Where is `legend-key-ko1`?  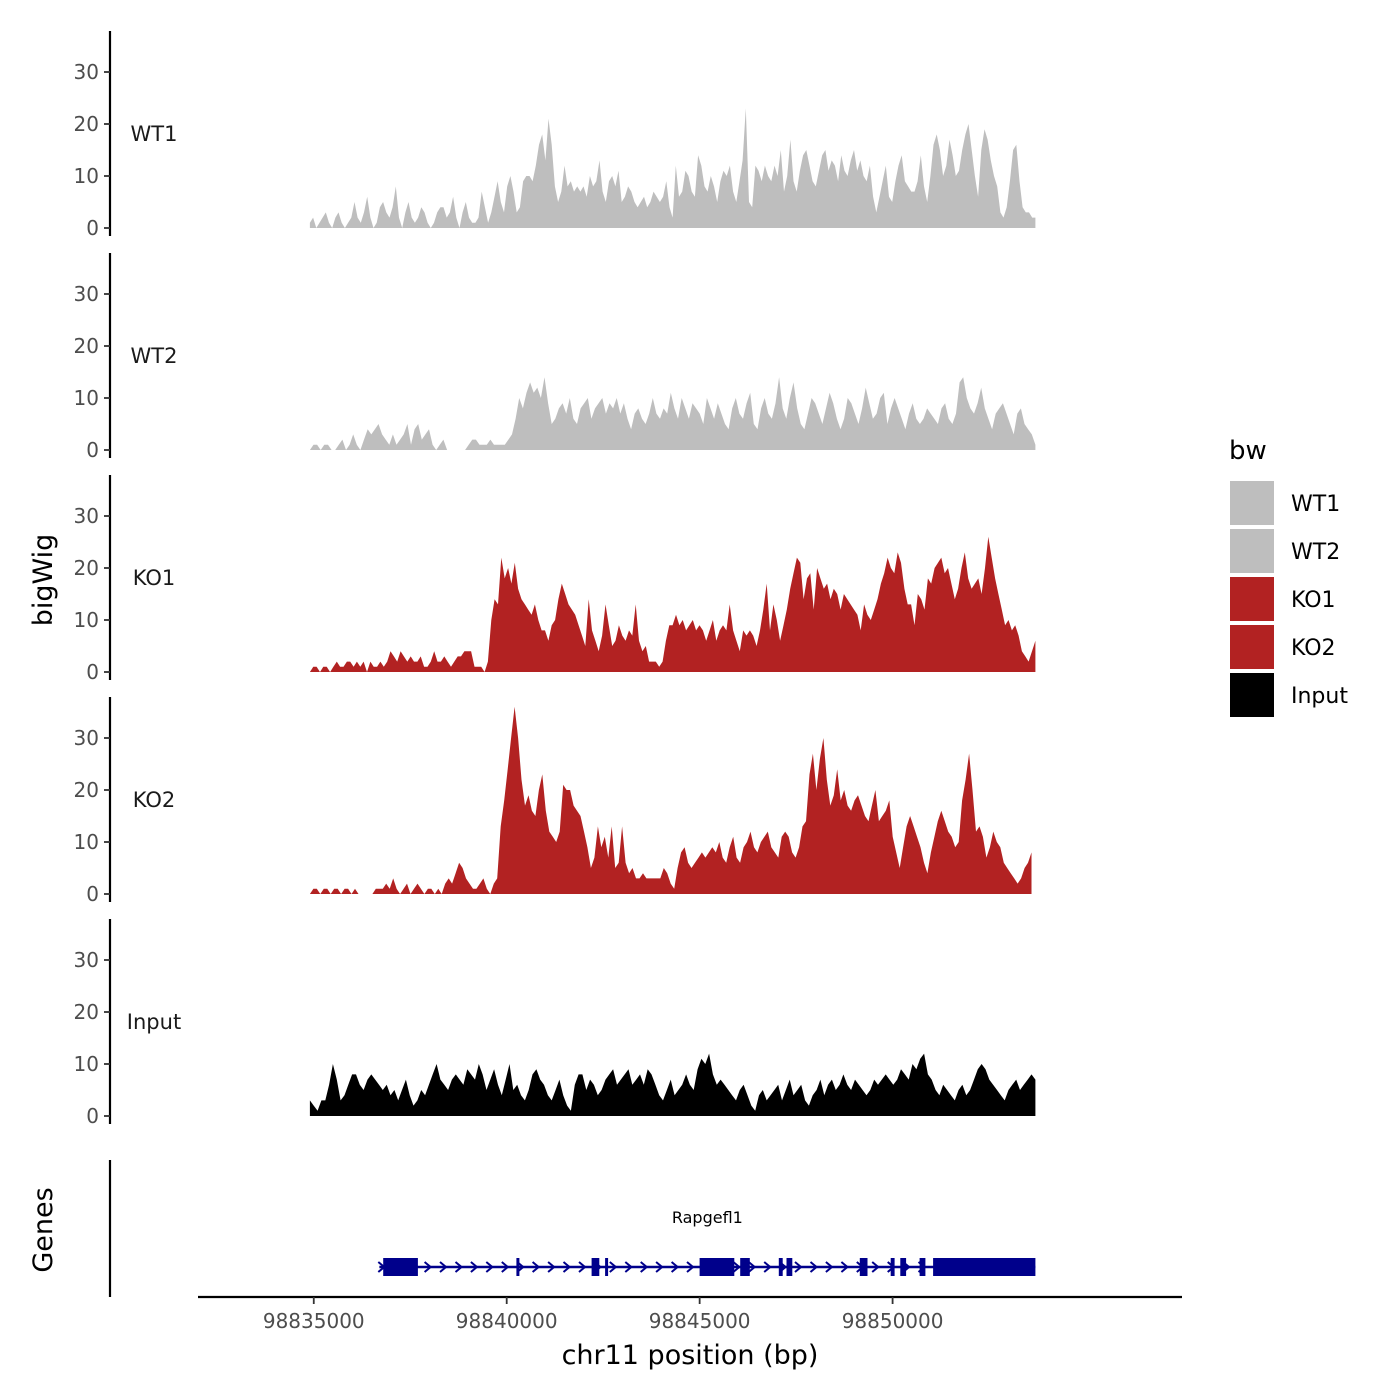
legend-key-ko1 is located at coordinates (1252, 599).